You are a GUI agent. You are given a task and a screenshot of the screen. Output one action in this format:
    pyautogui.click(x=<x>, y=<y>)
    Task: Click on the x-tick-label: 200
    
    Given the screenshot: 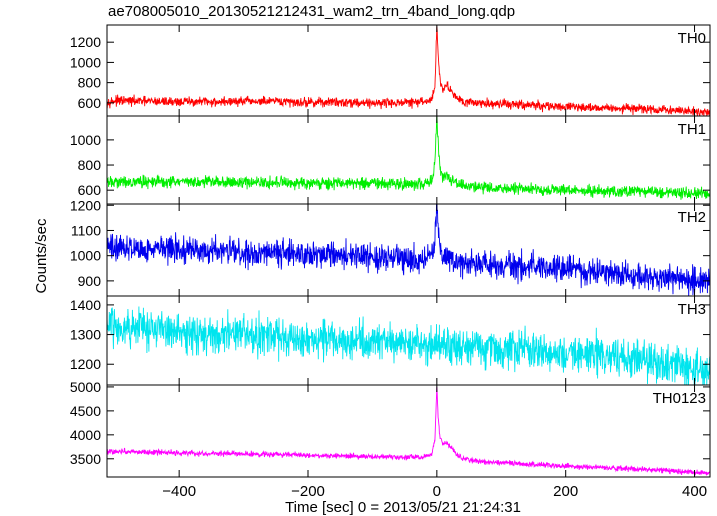 What is the action you would take?
    pyautogui.click(x=565, y=491)
    